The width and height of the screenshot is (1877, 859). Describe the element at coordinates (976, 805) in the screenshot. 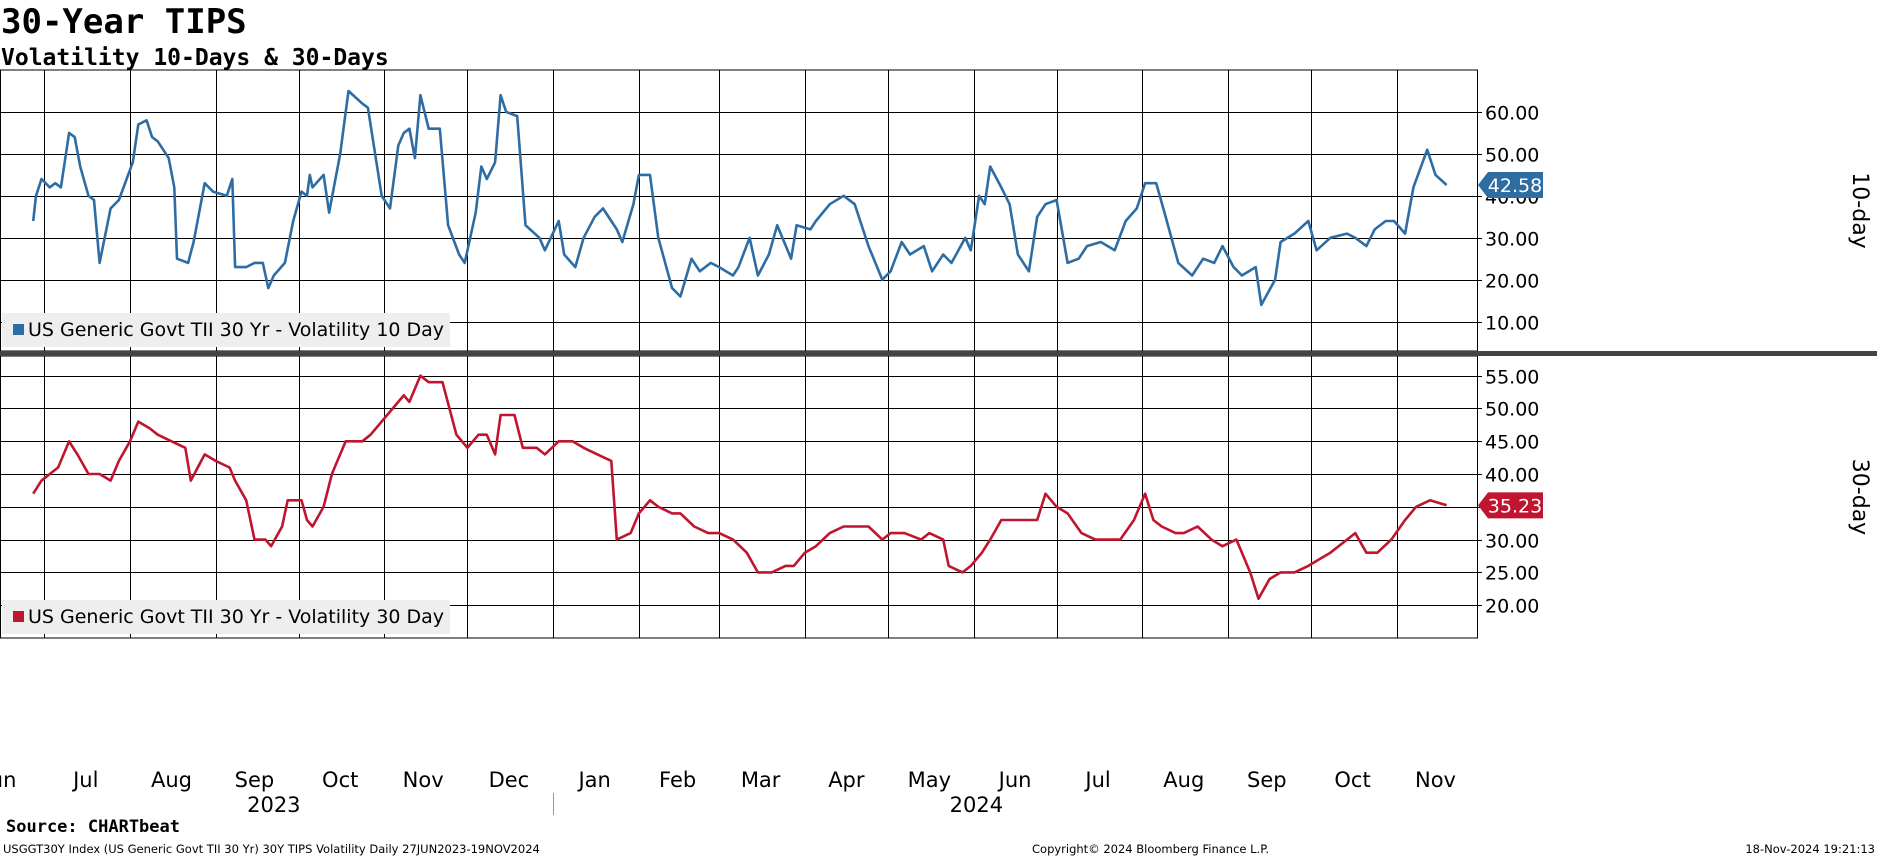

I see `x-year-label: 2024` at that location.